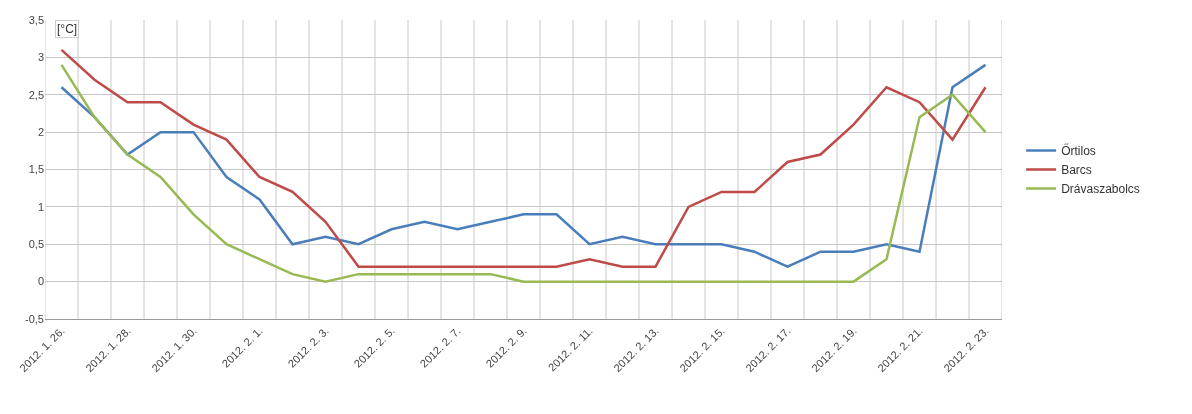  Describe the element at coordinates (1076, 170) in the screenshot. I see `legend-label: Barcs` at that location.